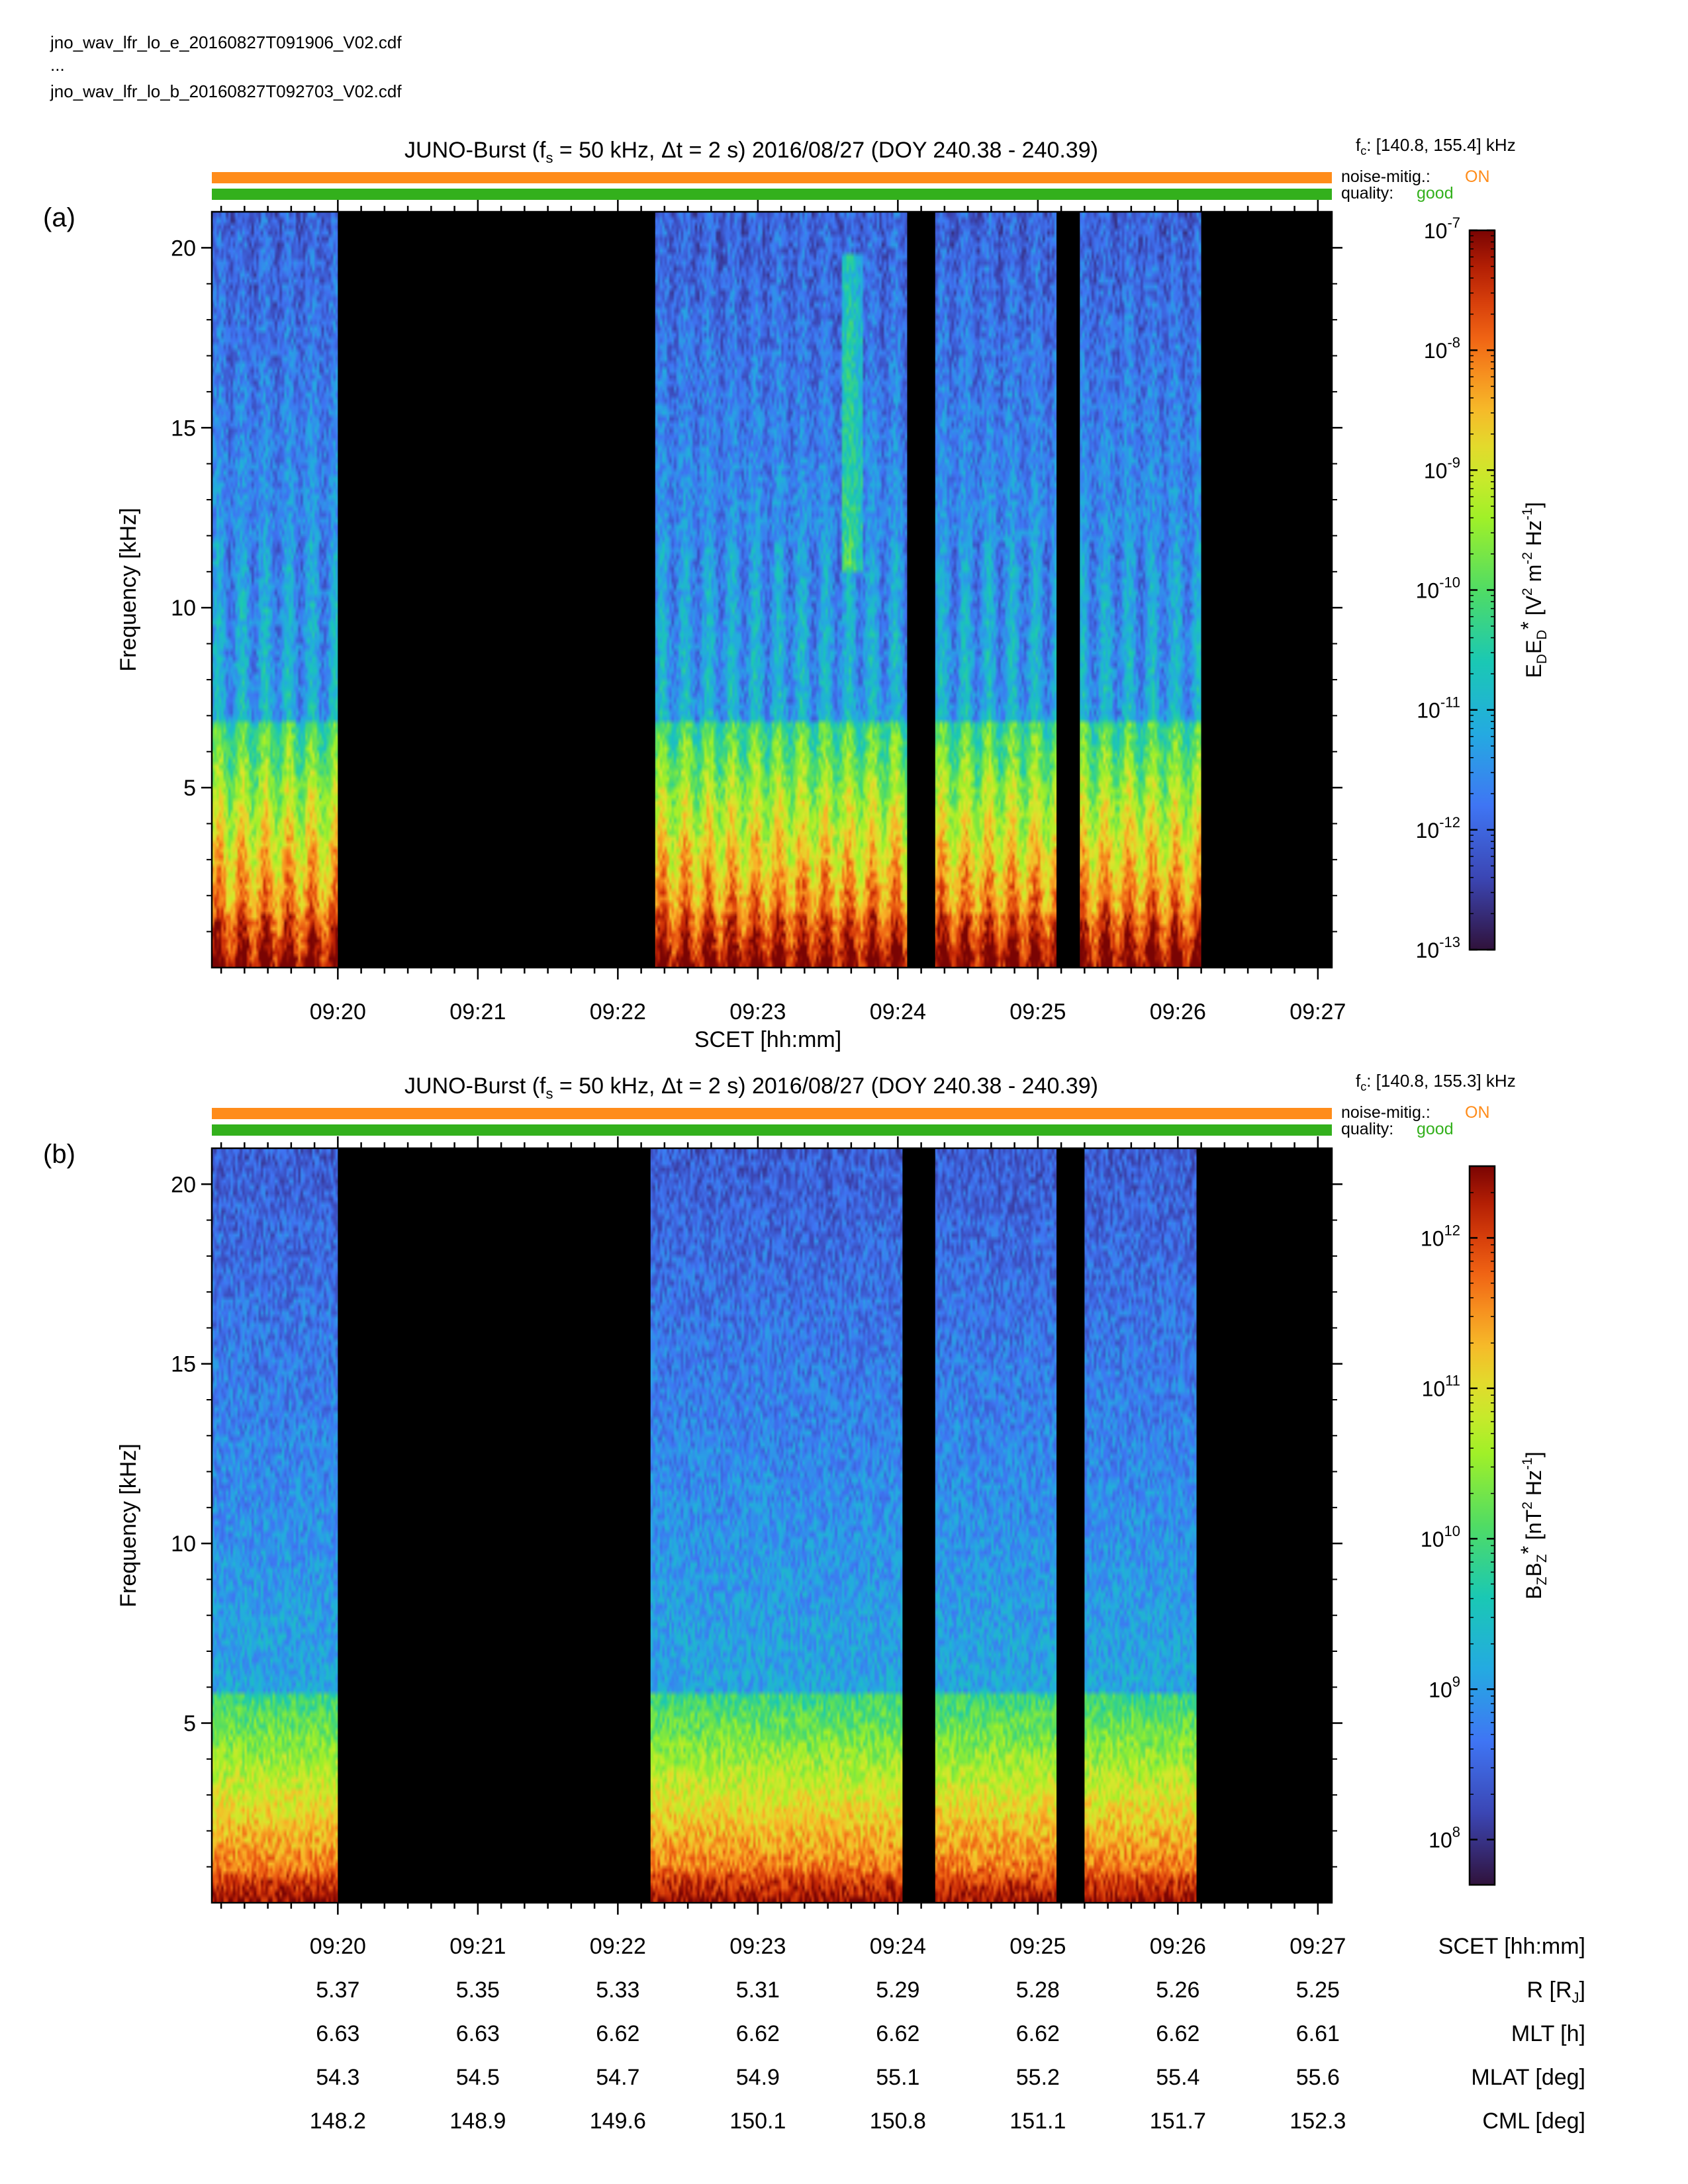 The height and width of the screenshot is (2184, 1688). I want to click on ephemeris-cell: 55.6, so click(1318, 2077).